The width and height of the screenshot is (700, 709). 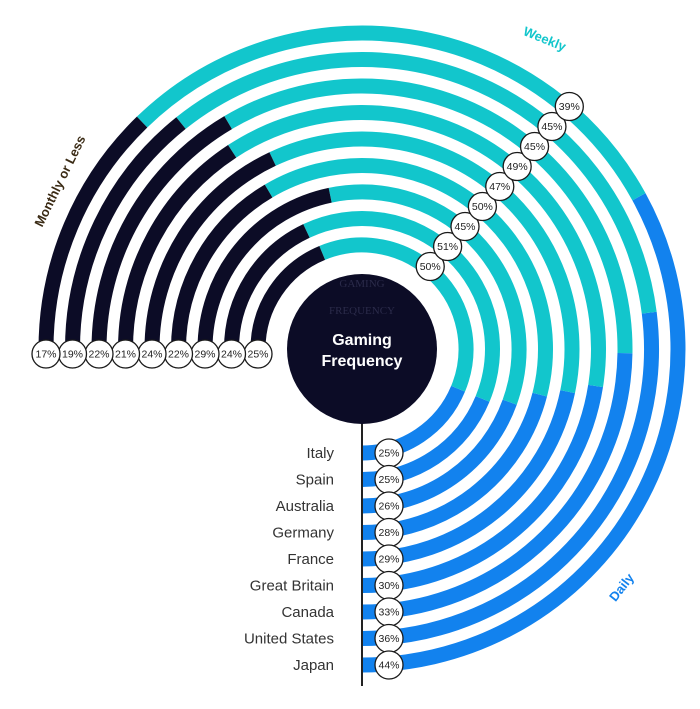 What do you see at coordinates (388, 507) in the screenshot?
I see `daily-value-label: 26%` at bounding box center [388, 507].